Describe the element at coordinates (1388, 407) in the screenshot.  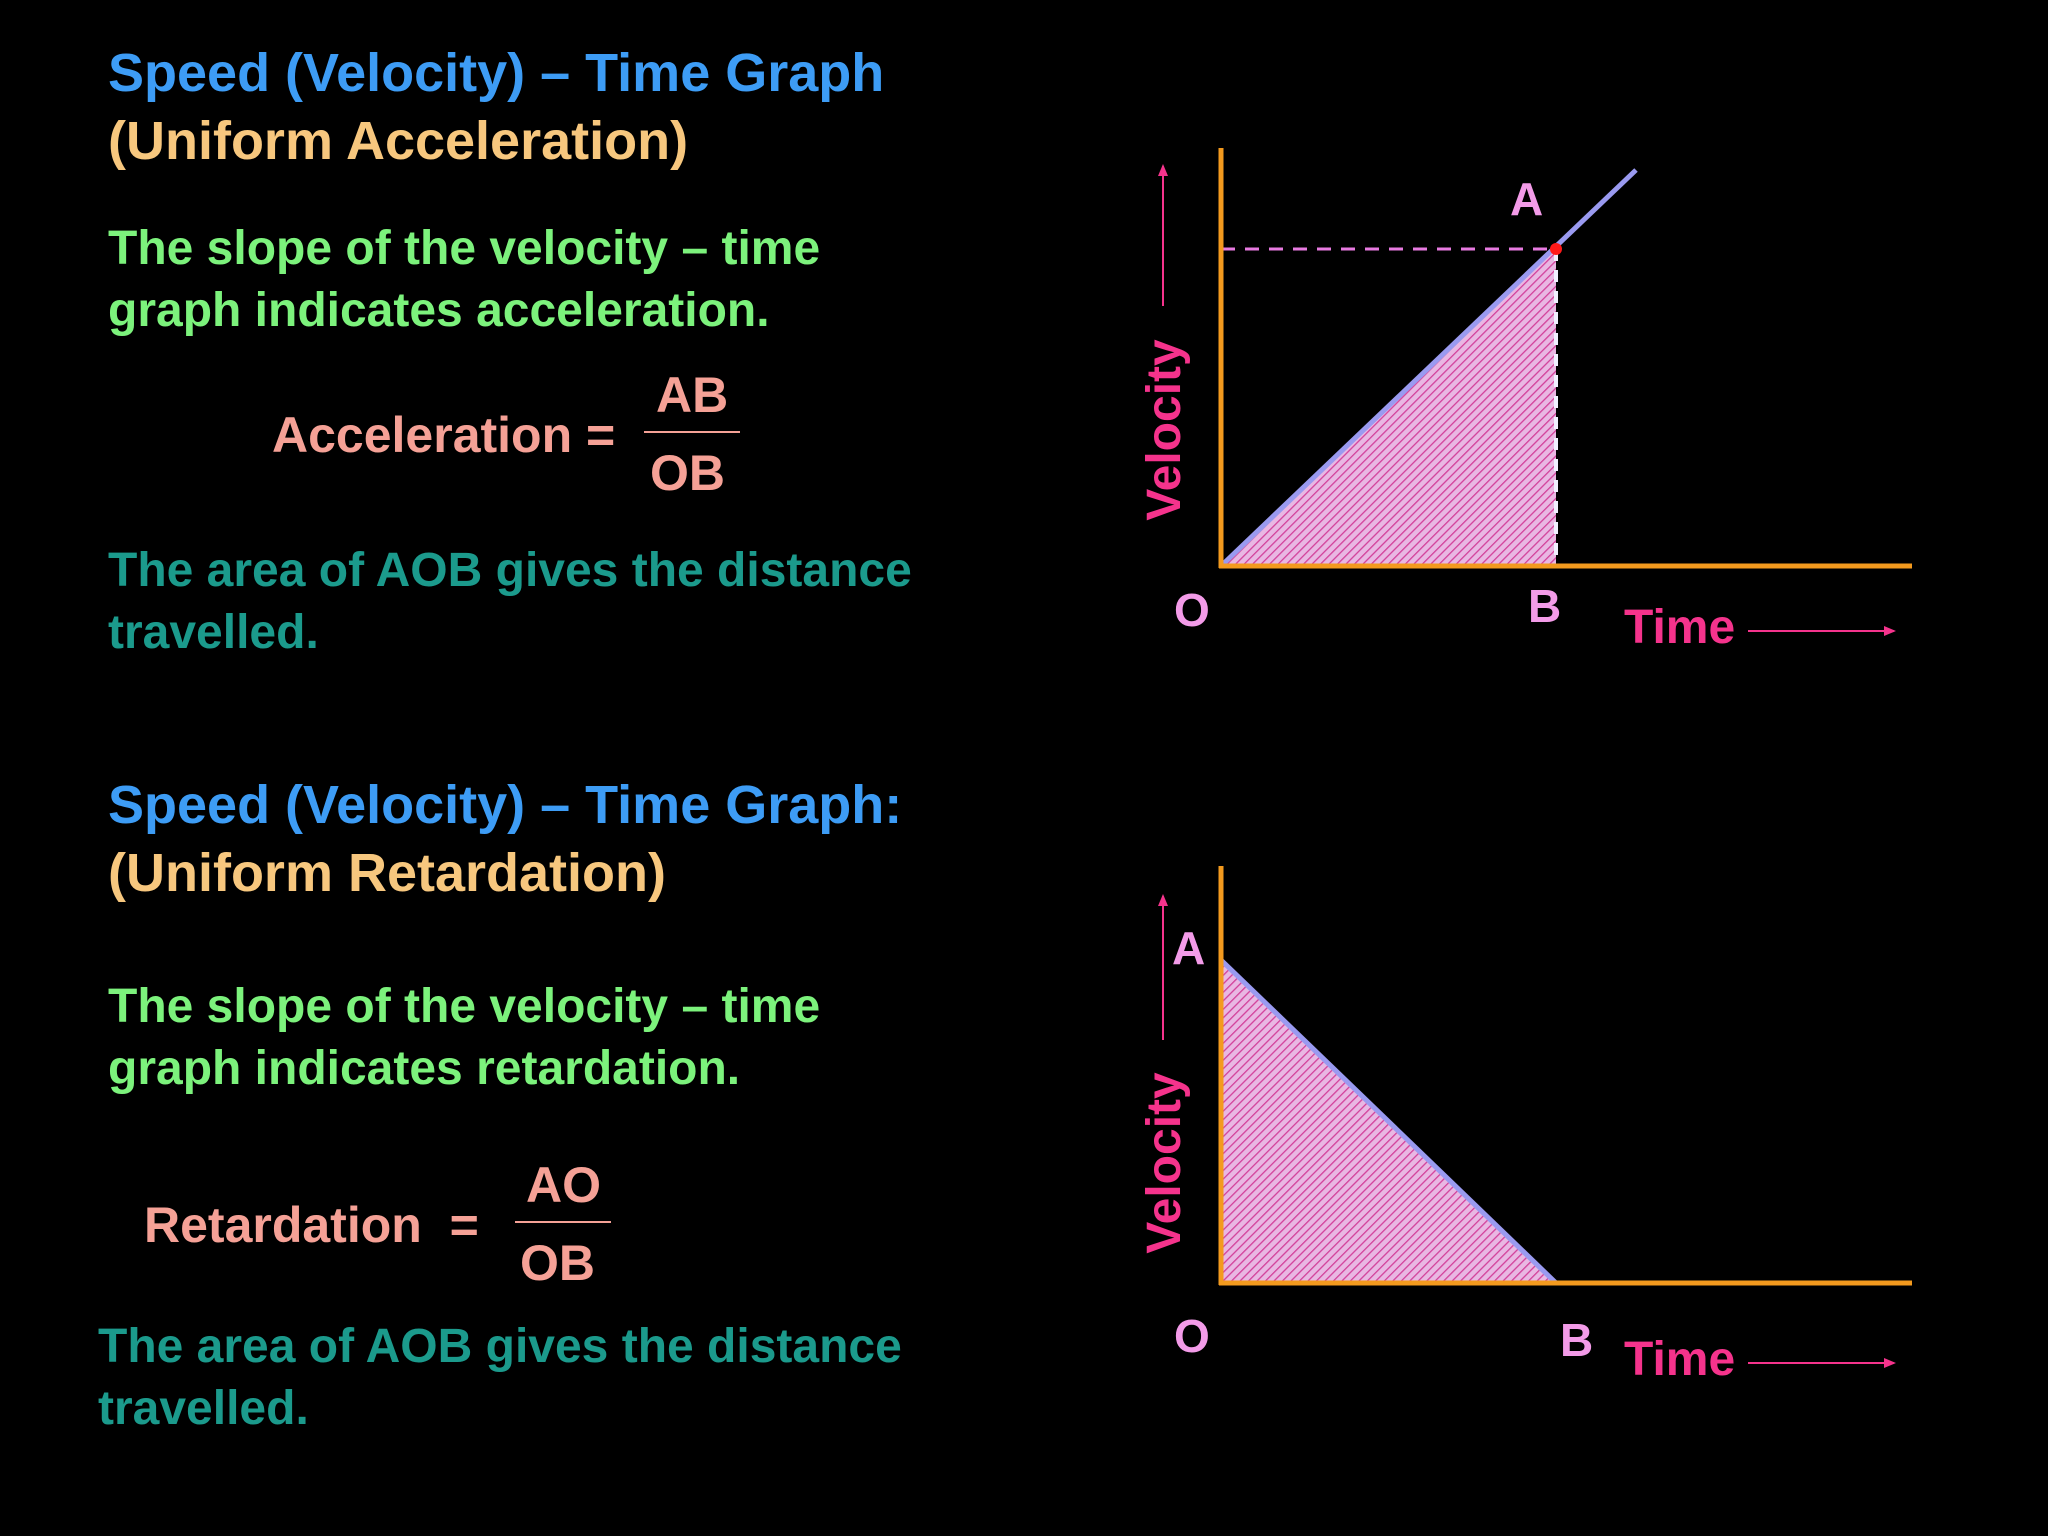
I see `accel-area-hatch` at that location.